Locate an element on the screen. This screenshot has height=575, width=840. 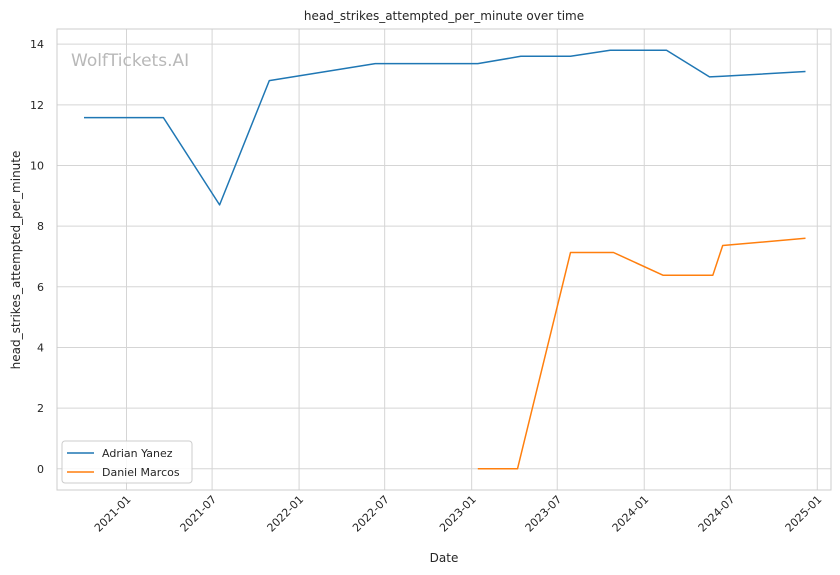
y-tick-label: 8 is located at coordinates (40, 226).